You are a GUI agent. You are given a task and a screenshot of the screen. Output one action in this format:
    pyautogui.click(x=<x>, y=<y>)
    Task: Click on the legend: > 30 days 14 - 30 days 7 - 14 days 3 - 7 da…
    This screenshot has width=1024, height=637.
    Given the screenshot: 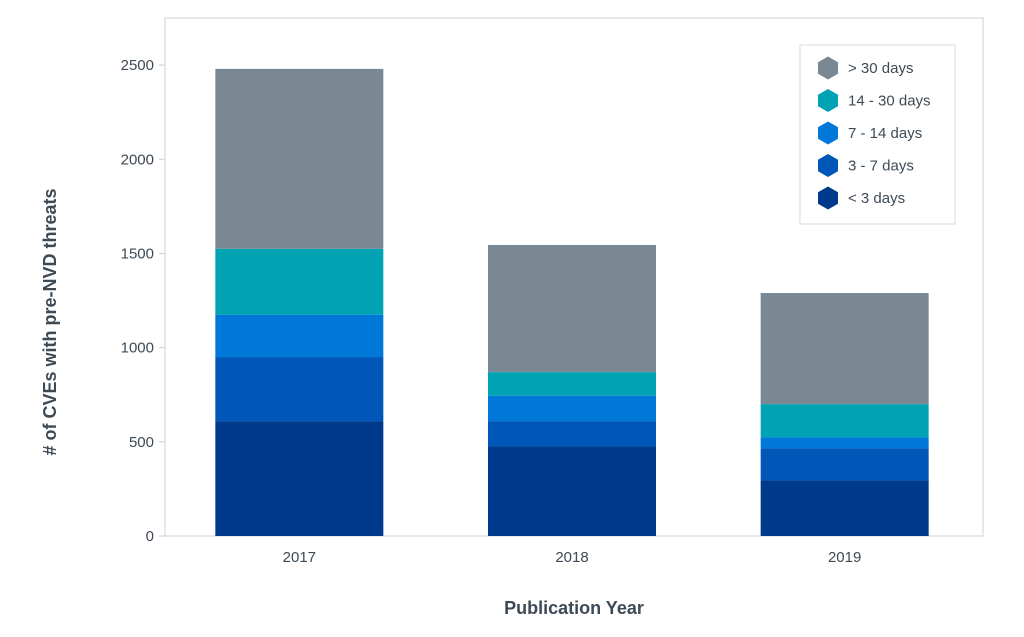 What is the action you would take?
    pyautogui.click(x=877, y=134)
    